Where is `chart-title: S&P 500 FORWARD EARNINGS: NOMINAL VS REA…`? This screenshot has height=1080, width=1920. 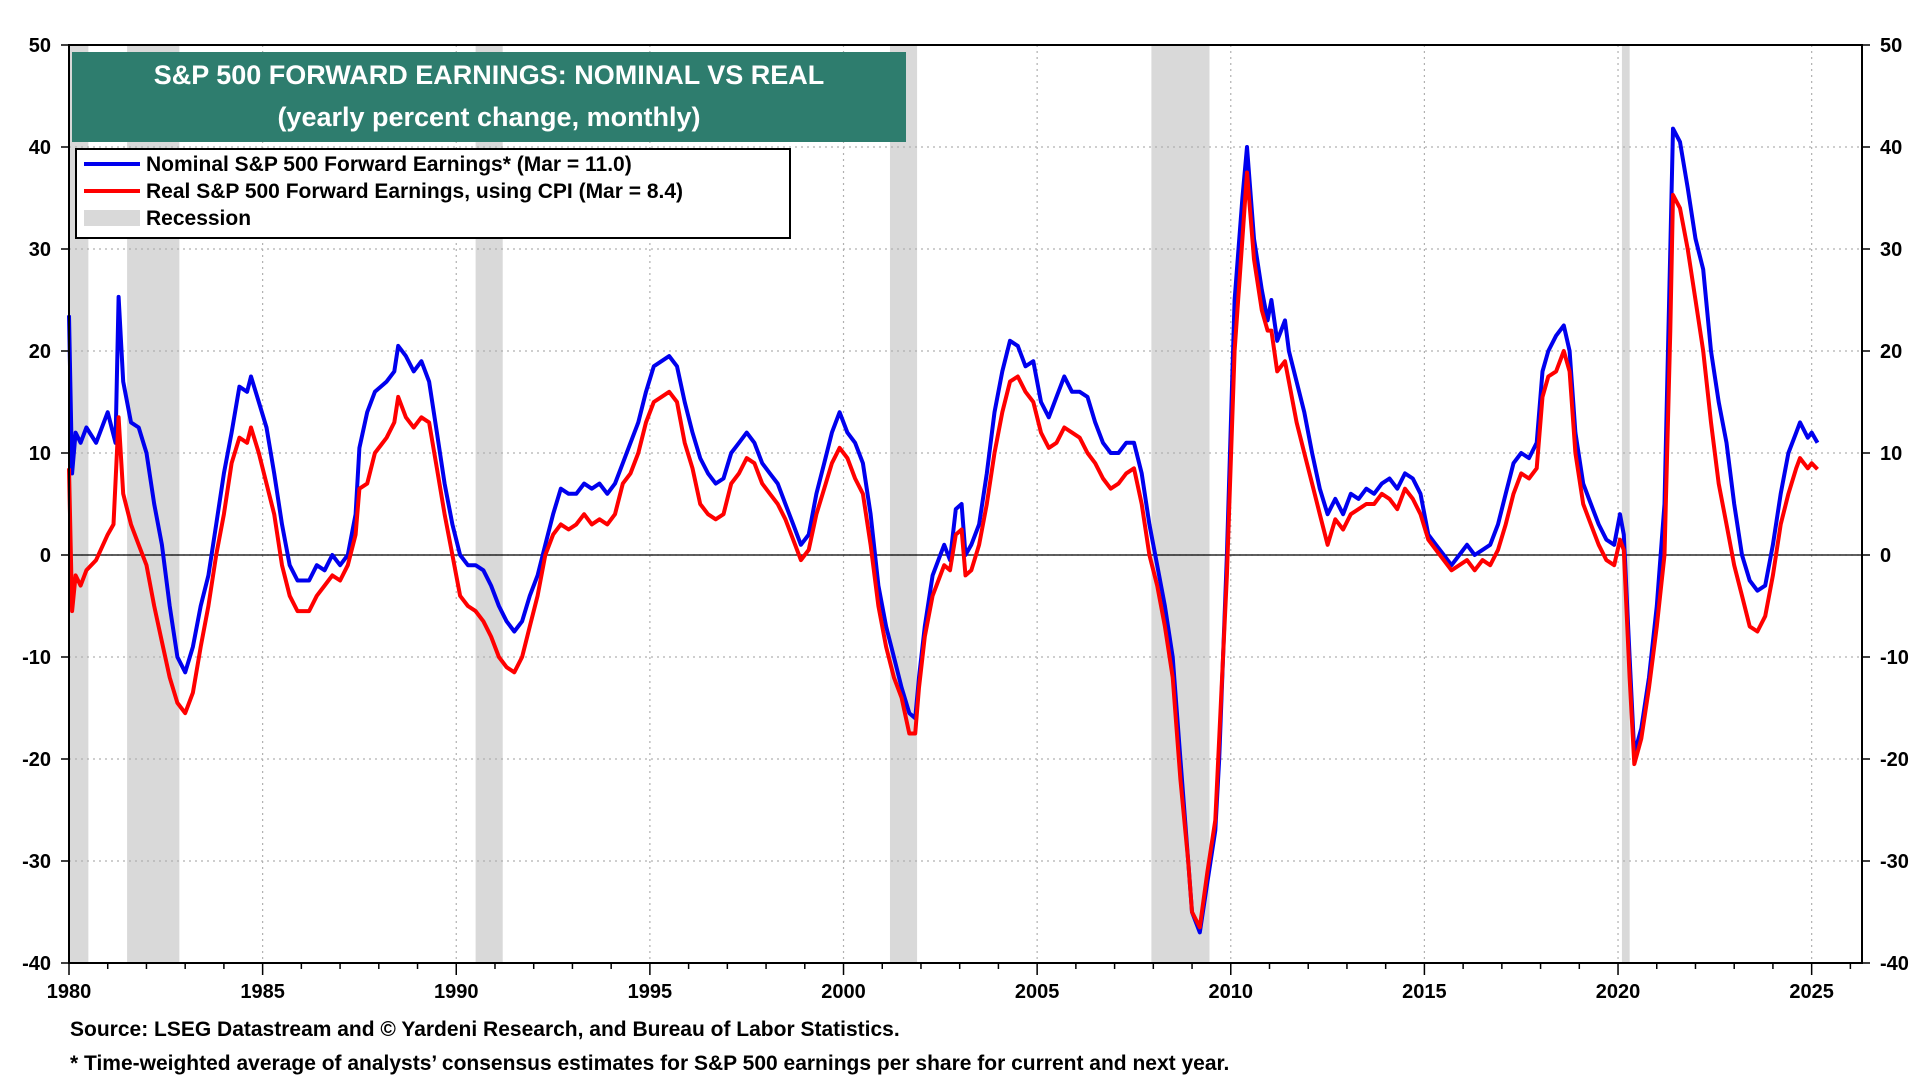
chart-title: S&P 500 FORWARD EARNINGS: NOMINAL VS REA… is located at coordinates (489, 75).